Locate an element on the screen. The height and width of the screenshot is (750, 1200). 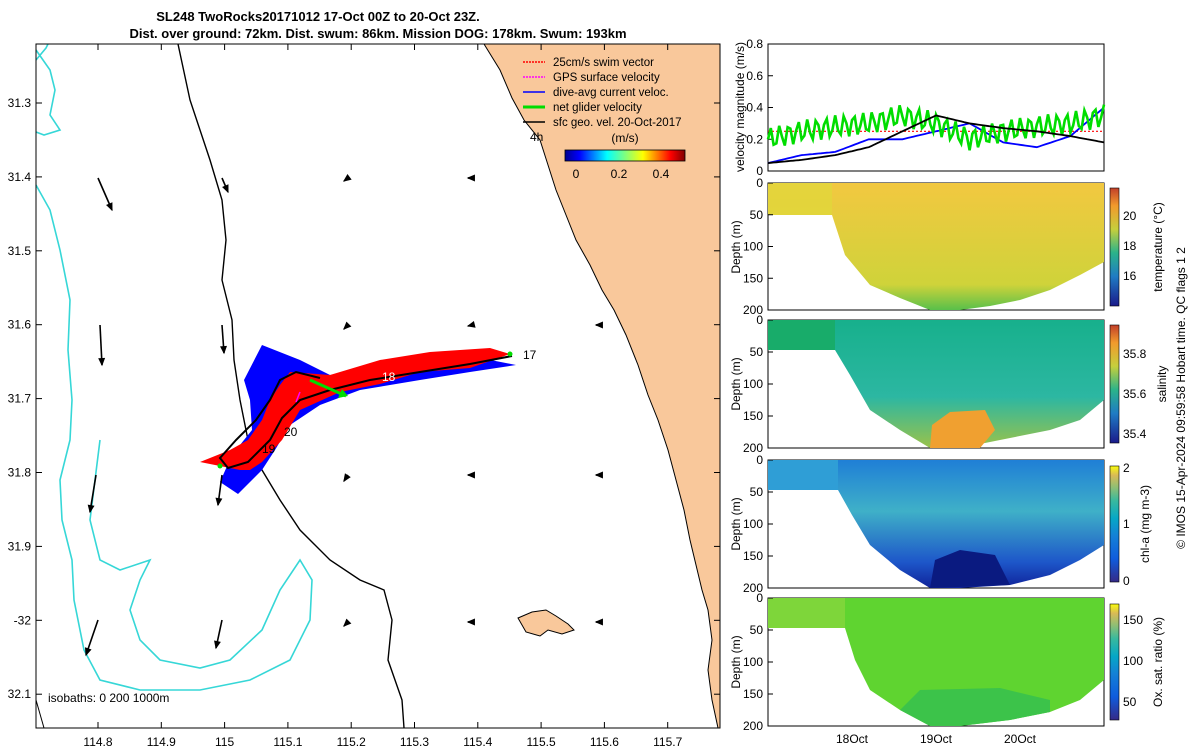
date-tick-18oct: 18Oct is located at coordinates (852, 739).